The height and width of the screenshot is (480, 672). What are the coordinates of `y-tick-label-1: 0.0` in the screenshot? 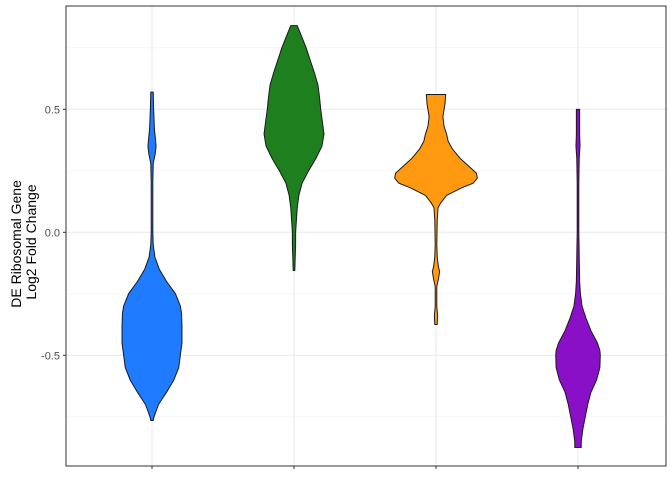 It's located at (52, 233).